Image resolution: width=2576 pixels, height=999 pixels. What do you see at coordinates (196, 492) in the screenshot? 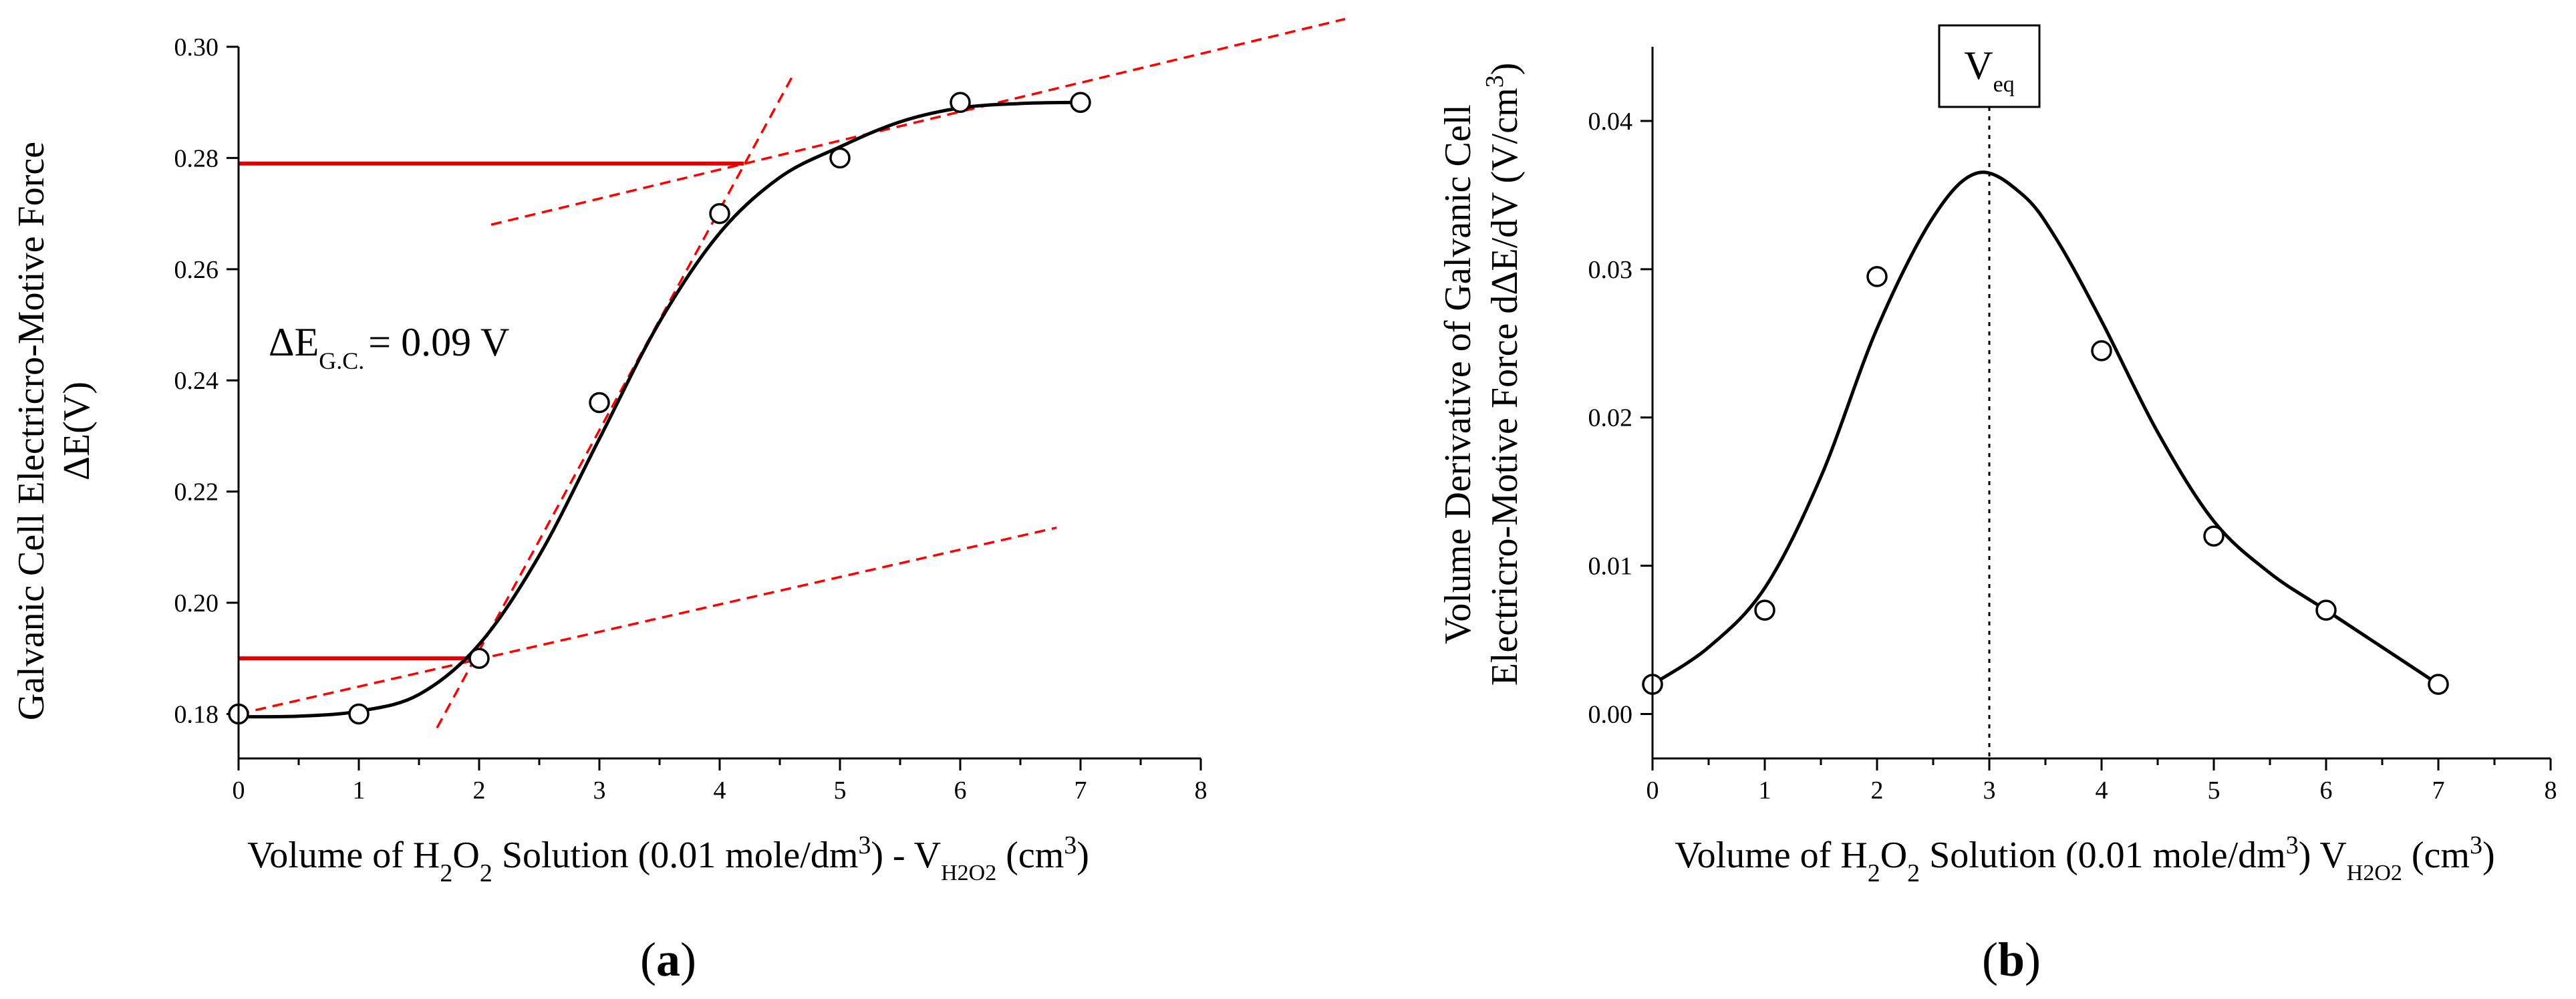
I see `y-tick-label: 0.22` at bounding box center [196, 492].